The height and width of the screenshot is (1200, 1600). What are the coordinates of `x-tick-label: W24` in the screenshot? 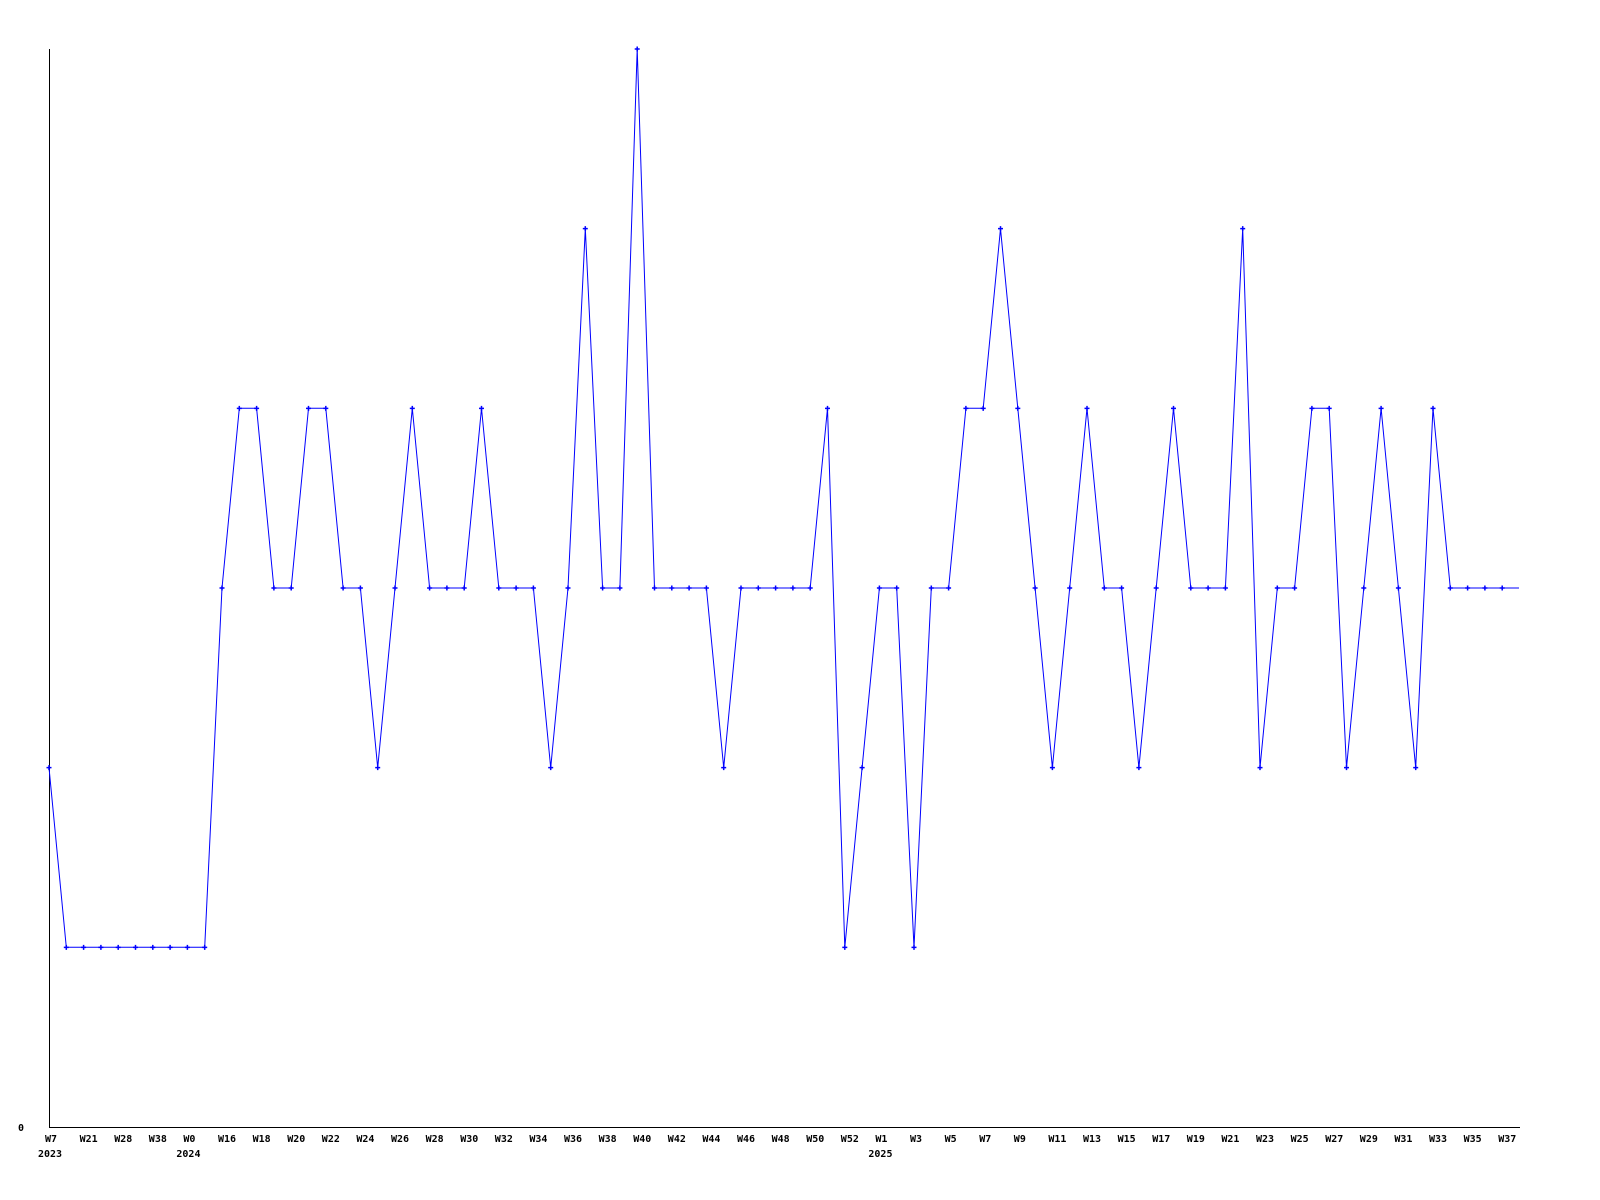 It's located at (365, 1139).